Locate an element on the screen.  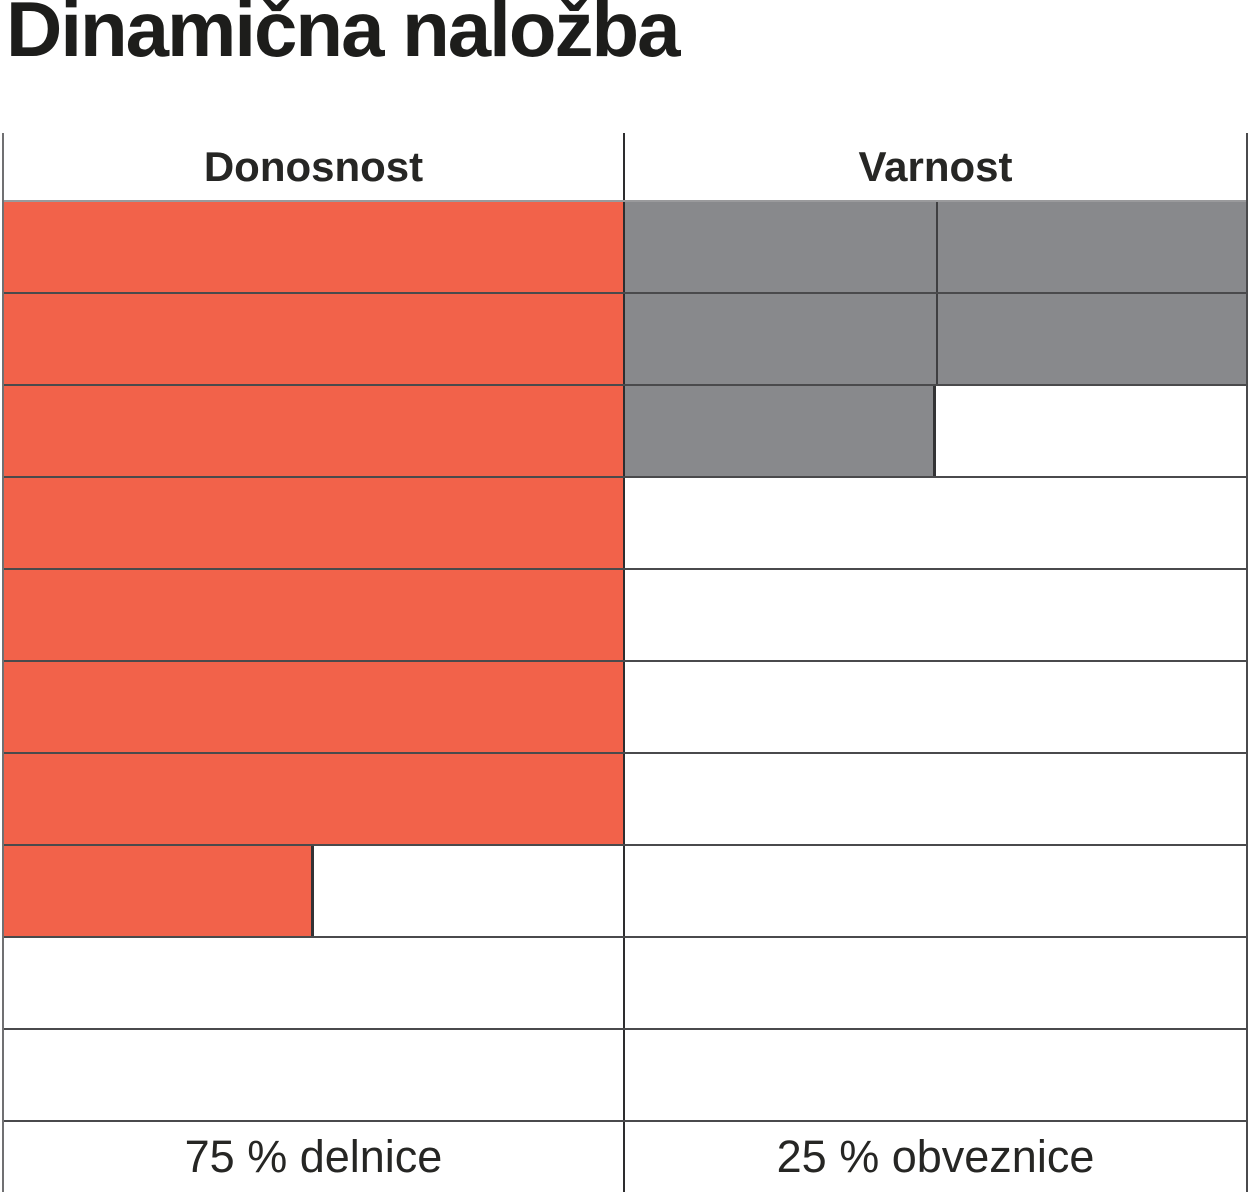
footer-obveznice: 25 % obveznice is located at coordinates (935, 1156).